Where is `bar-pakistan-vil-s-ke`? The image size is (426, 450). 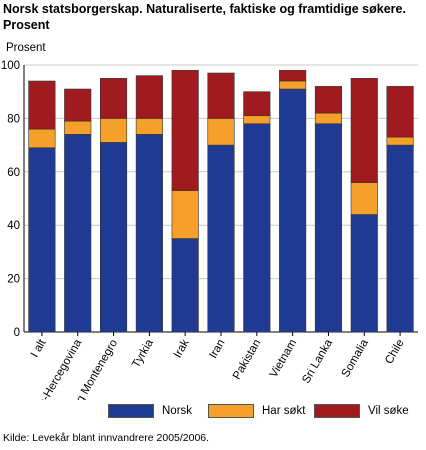
bar-pakistan-vil-s-ke is located at coordinates (257, 104).